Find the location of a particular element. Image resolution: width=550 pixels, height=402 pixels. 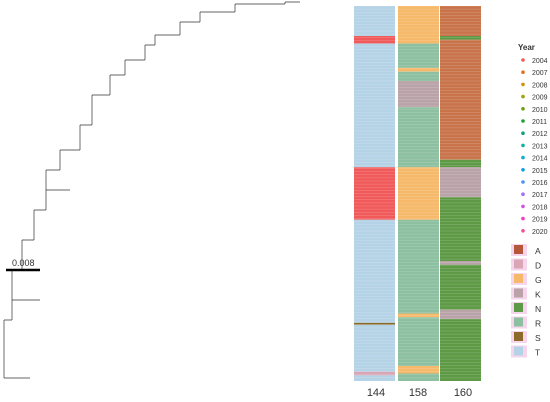

legend-aa-label: T is located at coordinates (537, 353).